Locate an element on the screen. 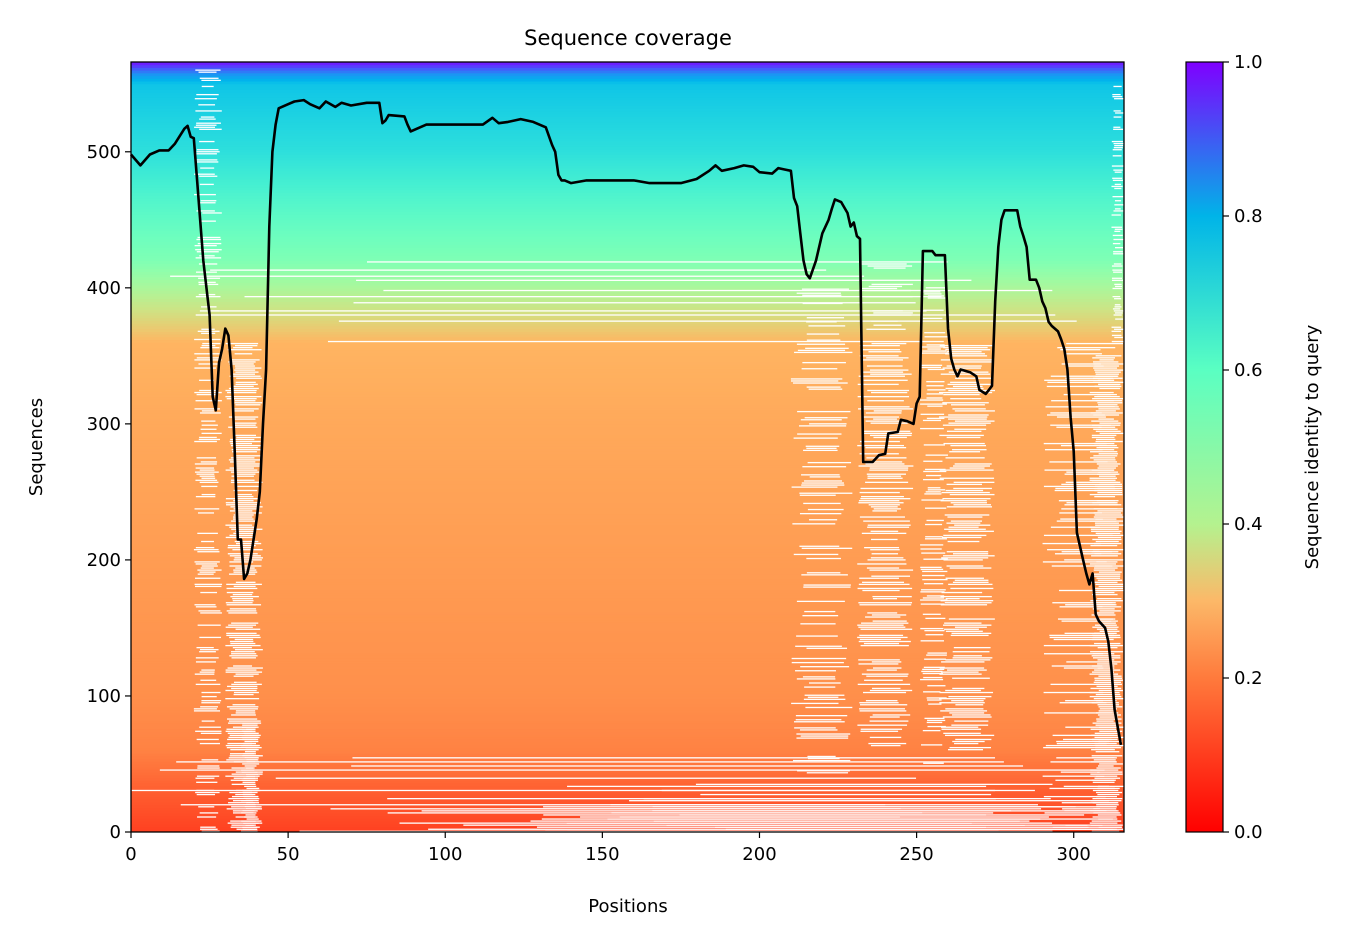 The width and height of the screenshot is (1347, 939). x-tick-label: 50 is located at coordinates (288, 854).